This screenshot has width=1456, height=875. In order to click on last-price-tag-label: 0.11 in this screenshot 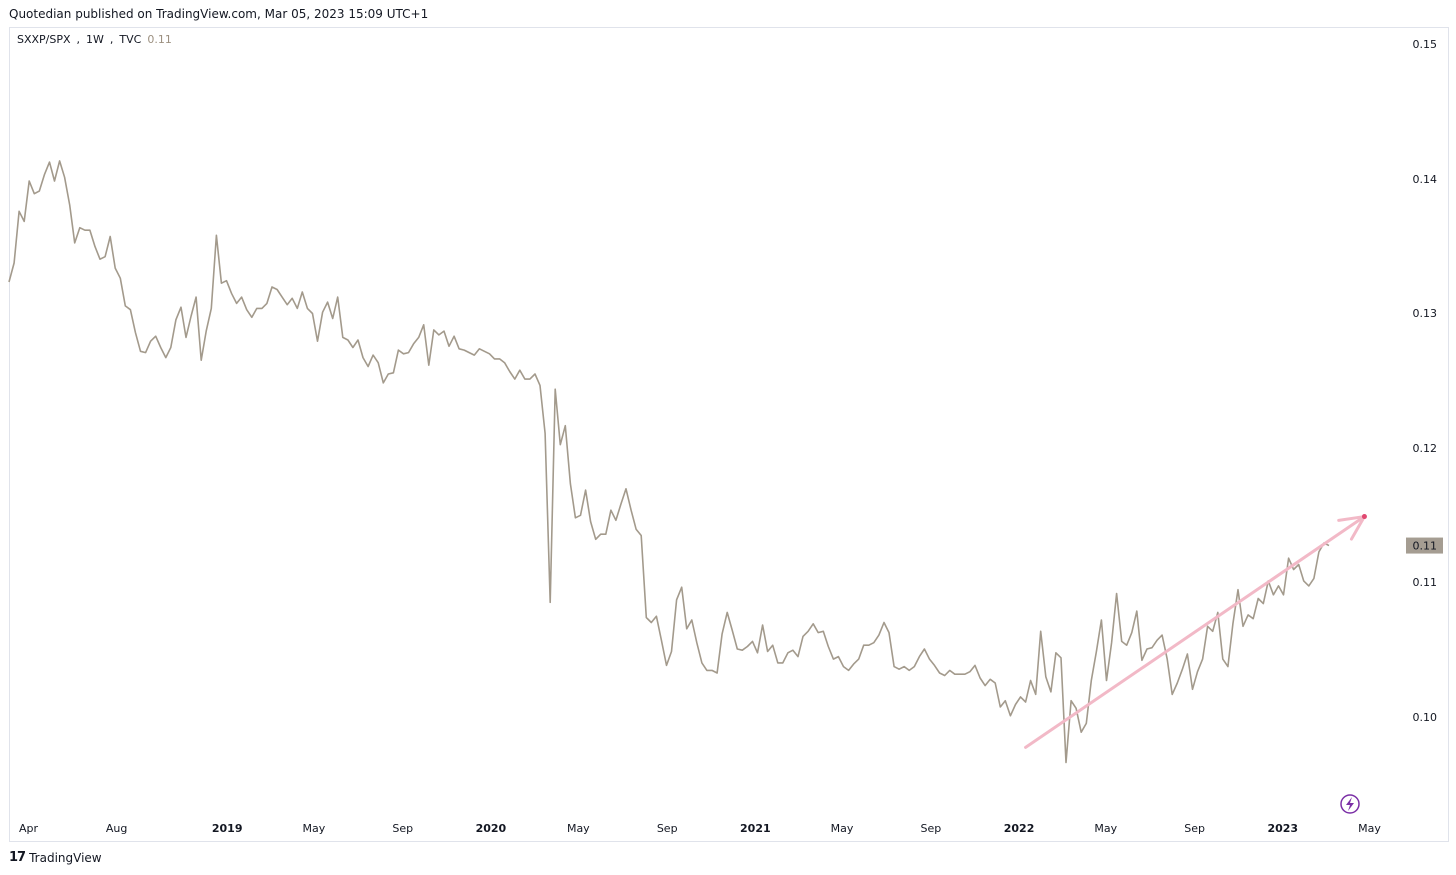, I will do `click(1425, 546)`.